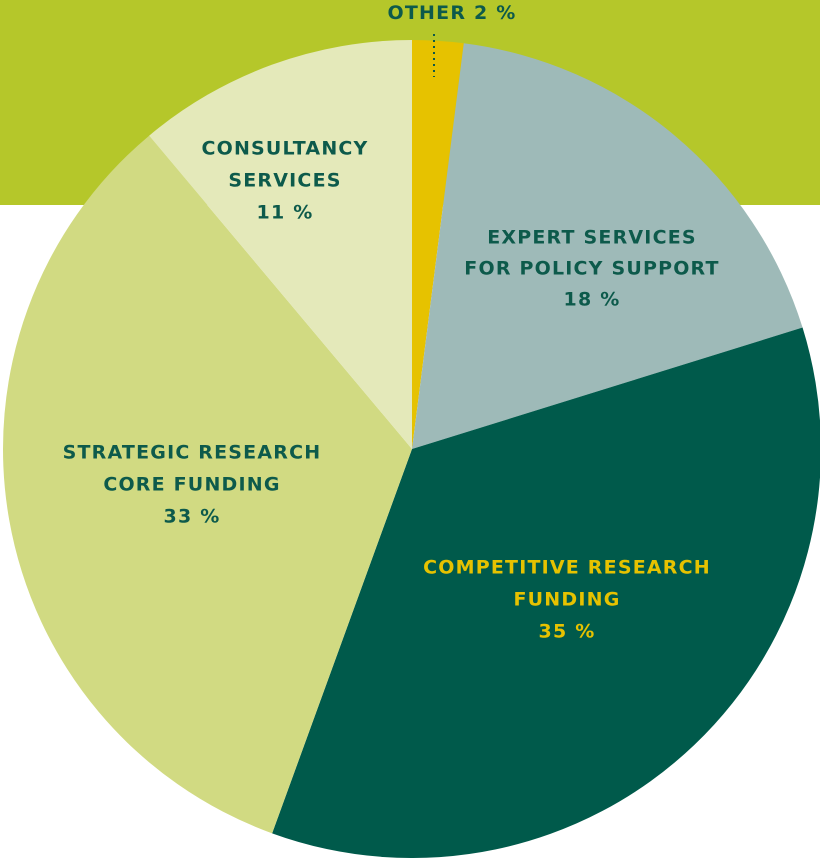 The width and height of the screenshot is (820, 858). I want to click on category-label: OTHER, so click(427, 13).